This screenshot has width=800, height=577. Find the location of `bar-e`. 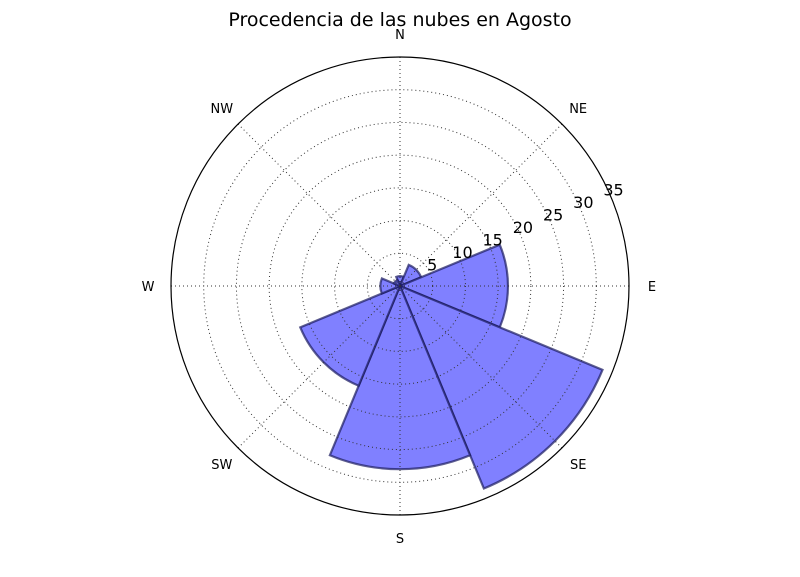

bar-e is located at coordinates (453, 286).